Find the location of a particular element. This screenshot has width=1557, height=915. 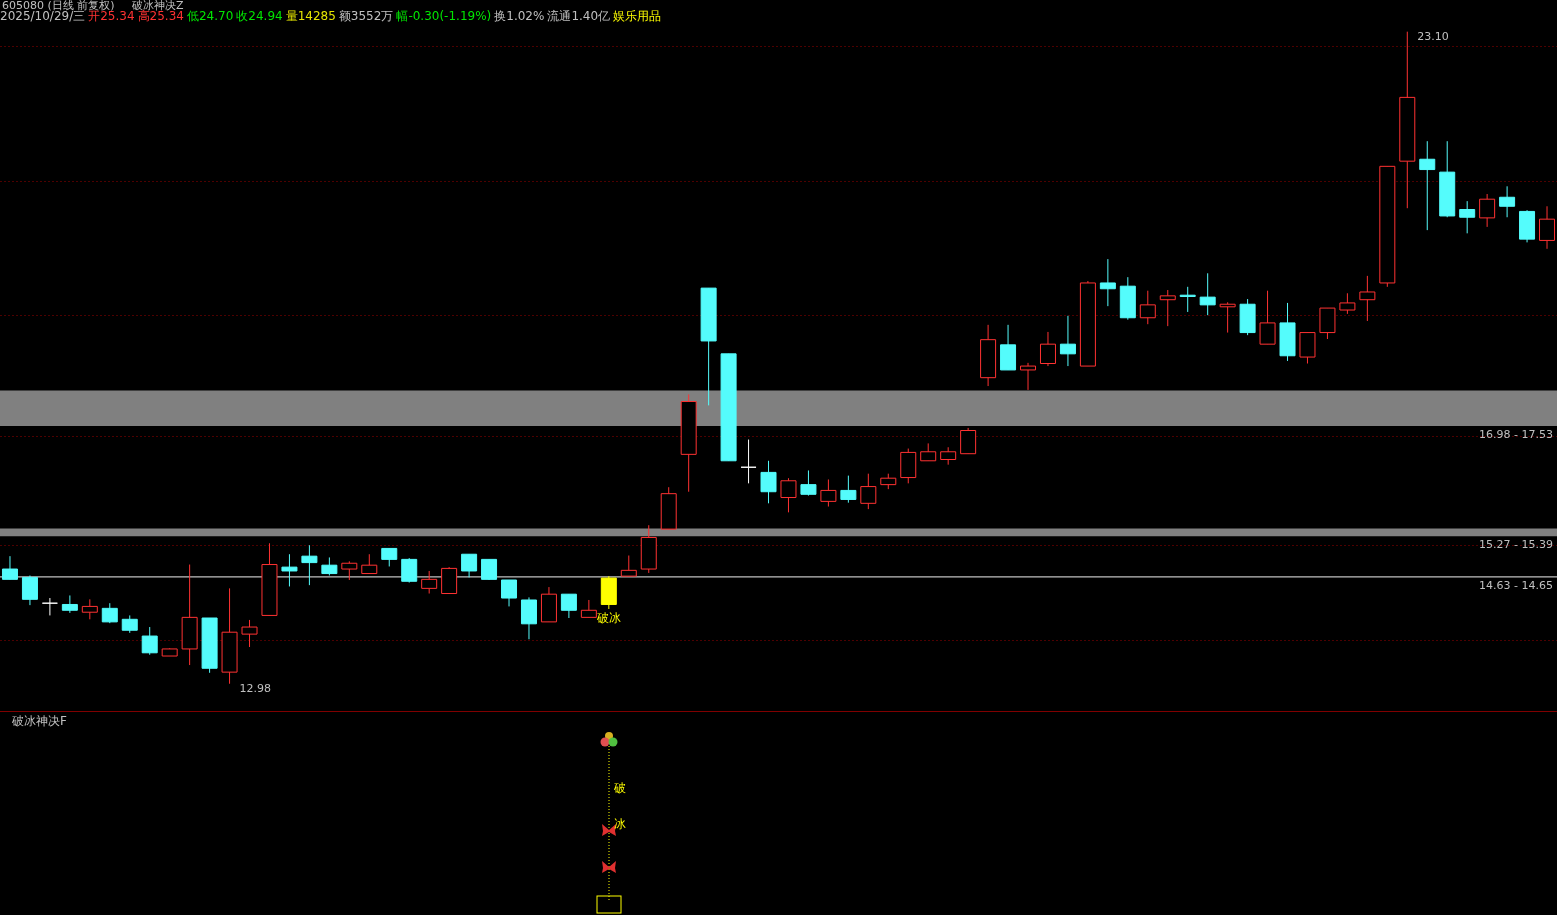

annotation: 12.98 is located at coordinates (255, 688).